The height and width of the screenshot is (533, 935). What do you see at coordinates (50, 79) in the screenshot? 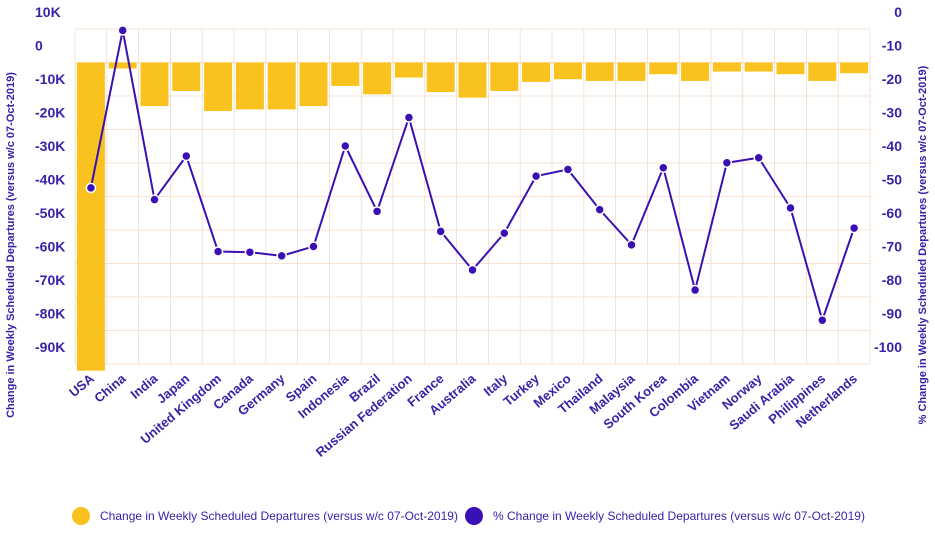
I see `left-tick-label: -10K` at bounding box center [50, 79].